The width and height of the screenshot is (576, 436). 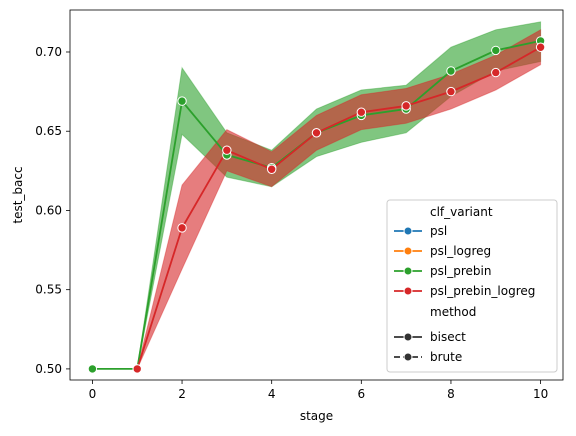 I want to click on legend-styles: bisect brute, so click(x=430, y=347).